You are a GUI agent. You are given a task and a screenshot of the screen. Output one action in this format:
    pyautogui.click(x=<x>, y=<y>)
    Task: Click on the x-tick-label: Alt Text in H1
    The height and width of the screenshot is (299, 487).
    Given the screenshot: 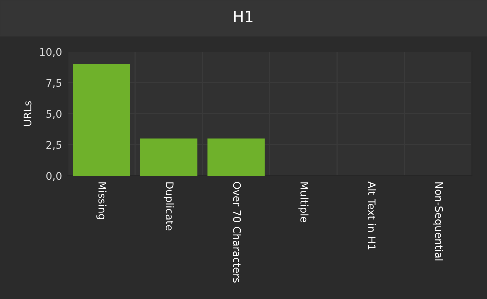 What is the action you would take?
    pyautogui.click(x=372, y=216)
    